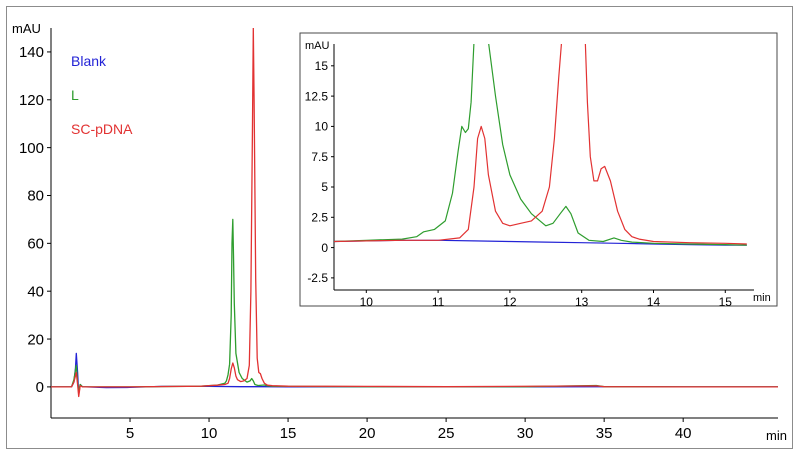  I want to click on inset-y-tick-label: 0, so click(324, 248).